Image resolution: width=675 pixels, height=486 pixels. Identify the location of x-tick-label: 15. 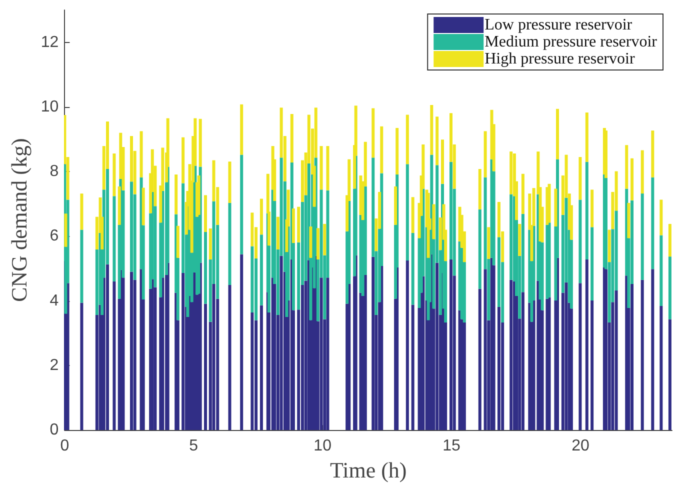
(451, 446).